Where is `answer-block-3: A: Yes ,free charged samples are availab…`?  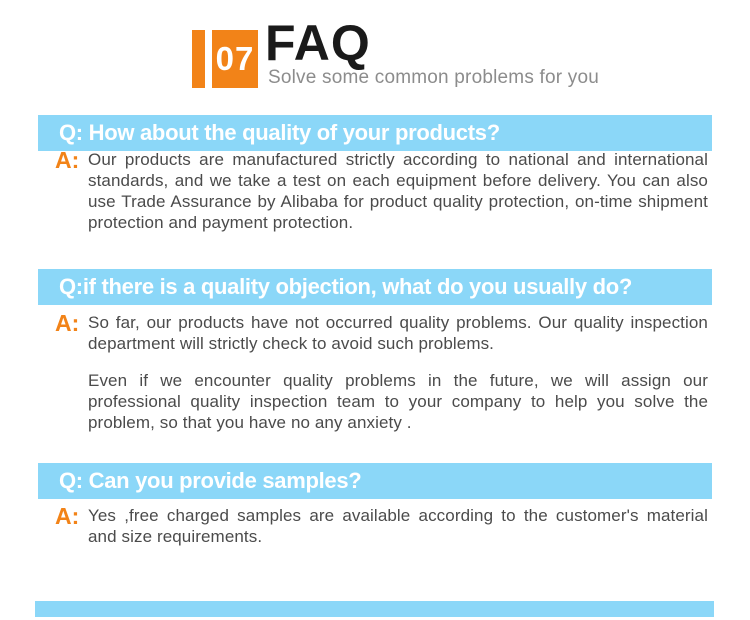 answer-block-3: A: Yes ,free charged samples are availab… is located at coordinates (381, 526).